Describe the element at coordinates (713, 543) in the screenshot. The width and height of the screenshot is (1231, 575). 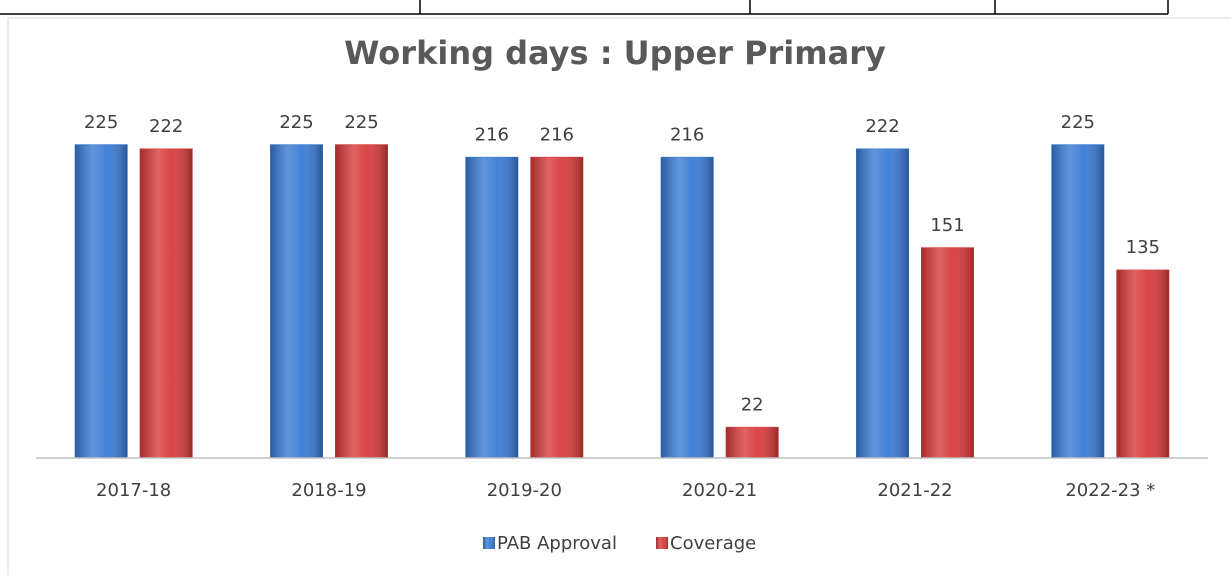
I see `legend-label: Coverage` at that location.